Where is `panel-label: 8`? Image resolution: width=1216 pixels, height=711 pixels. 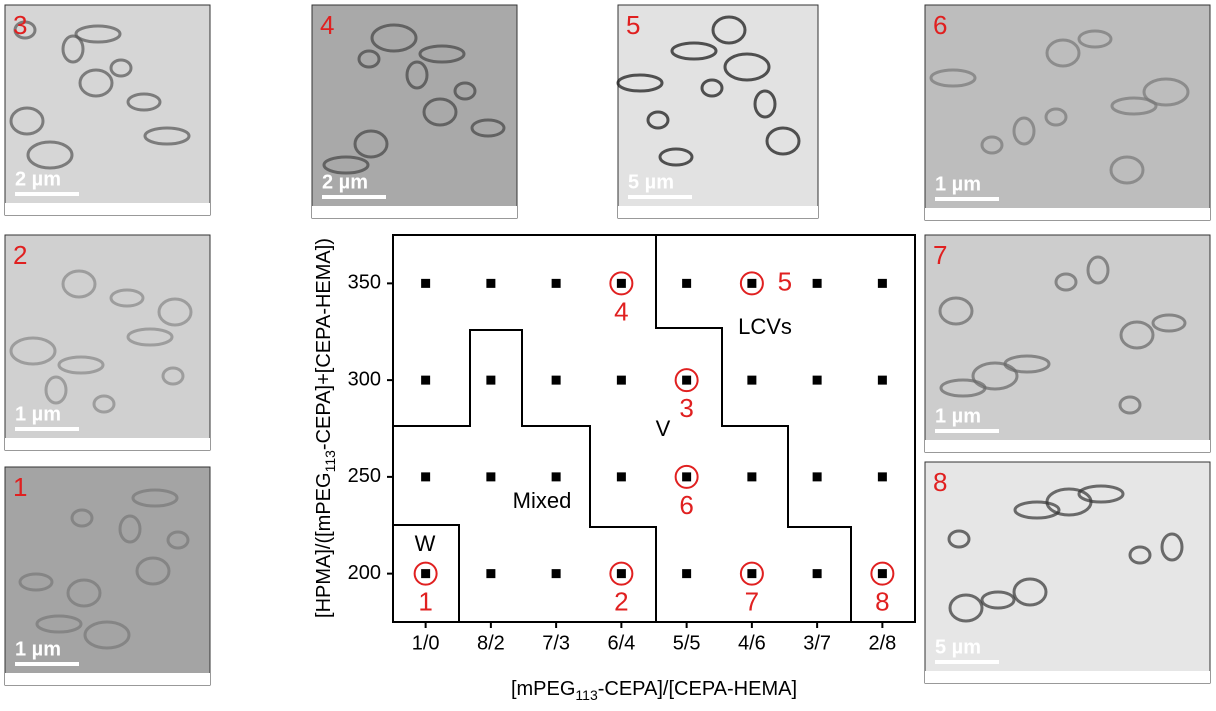
panel-label: 8 is located at coordinates (940, 482).